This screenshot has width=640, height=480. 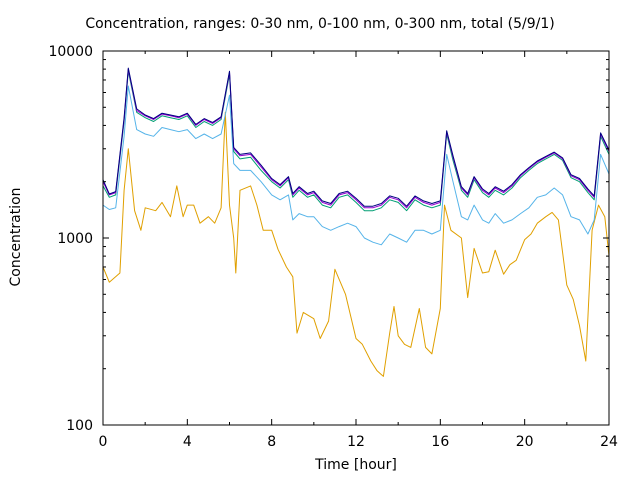 What do you see at coordinates (609, 442) in the screenshot?
I see `x-tick-label: 24` at bounding box center [609, 442].